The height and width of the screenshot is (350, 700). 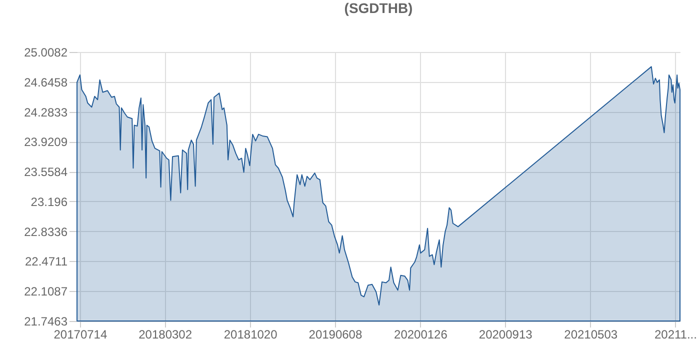 I want to click on y-tick-label: 22.8336, so click(x=46, y=231).